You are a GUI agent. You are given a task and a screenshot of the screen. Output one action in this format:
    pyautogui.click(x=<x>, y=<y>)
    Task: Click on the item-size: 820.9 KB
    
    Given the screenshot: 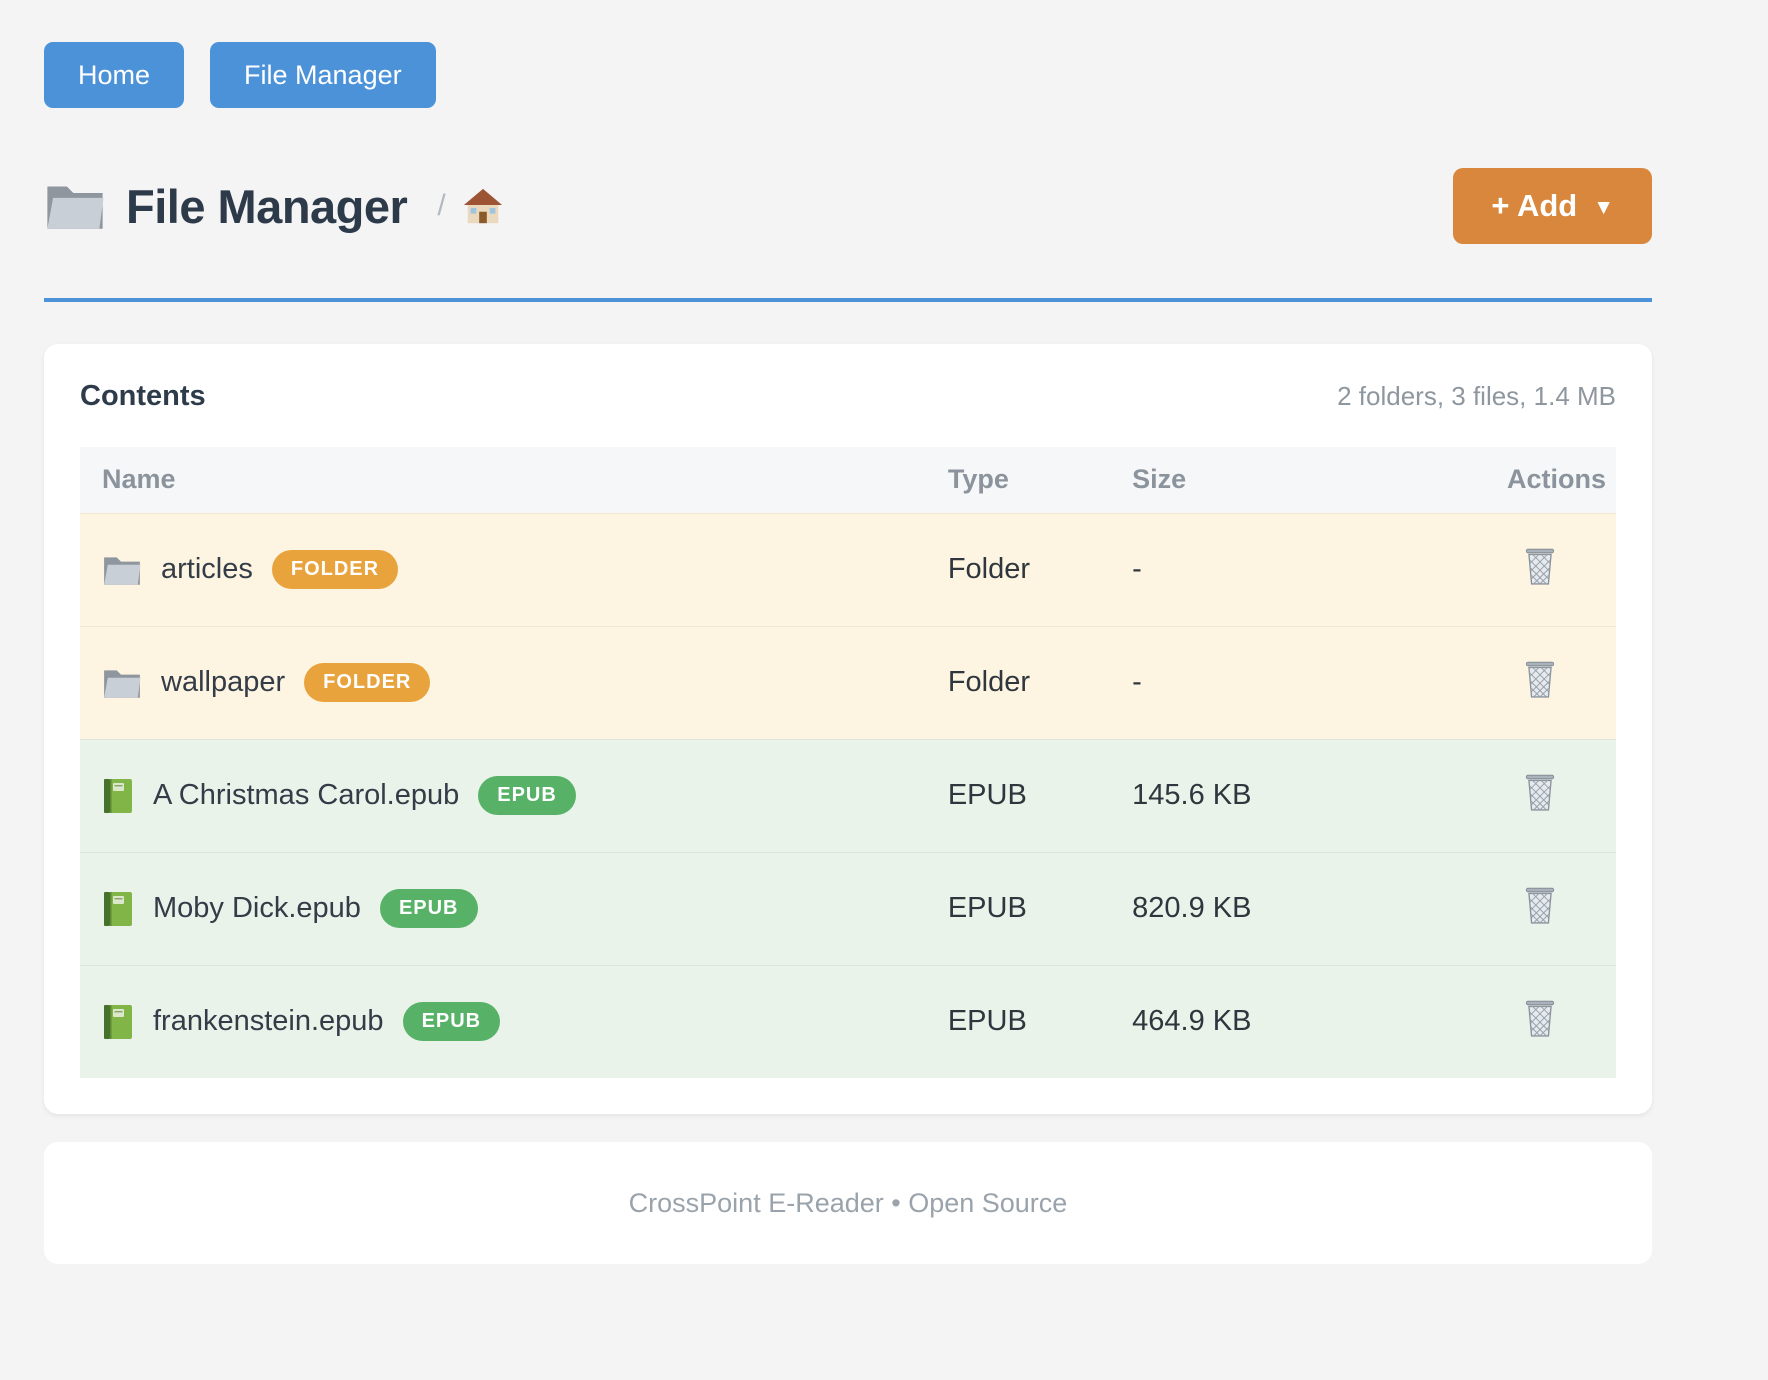 What is the action you would take?
    pyautogui.click(x=1192, y=908)
    